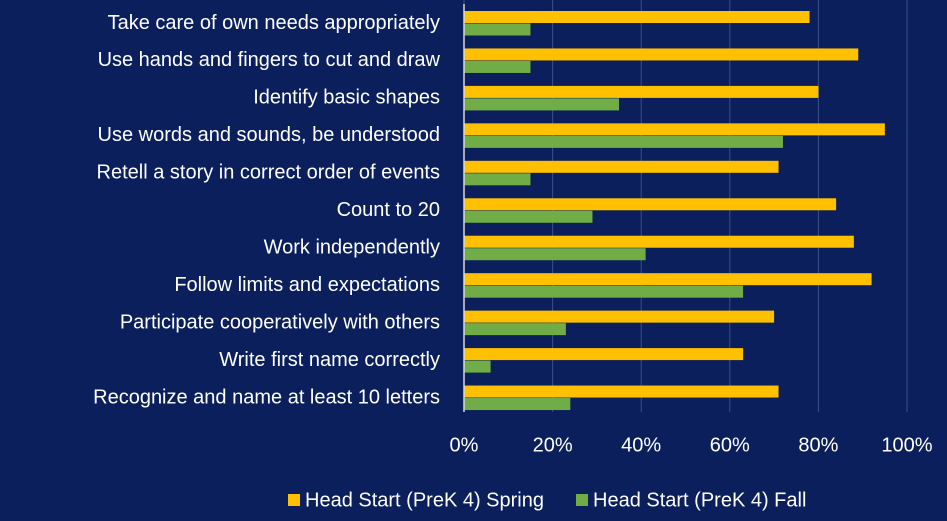  Describe the element at coordinates (352, 248) in the screenshot. I see `y-tick-label: Work independently` at that location.